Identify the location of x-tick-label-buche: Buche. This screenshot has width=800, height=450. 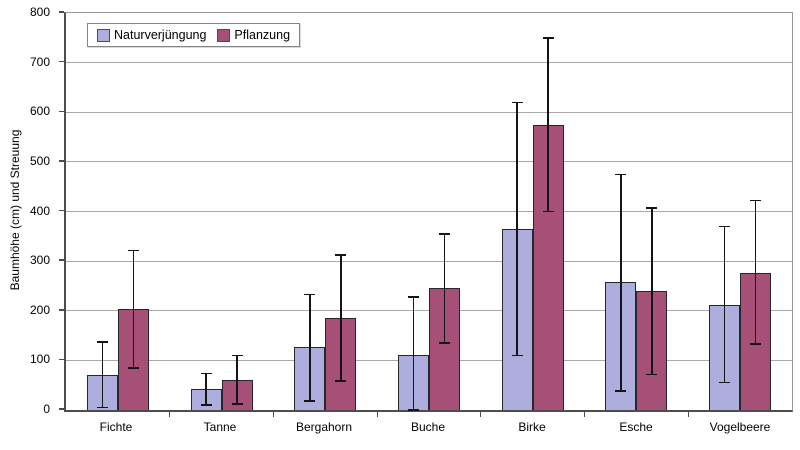
(428, 427).